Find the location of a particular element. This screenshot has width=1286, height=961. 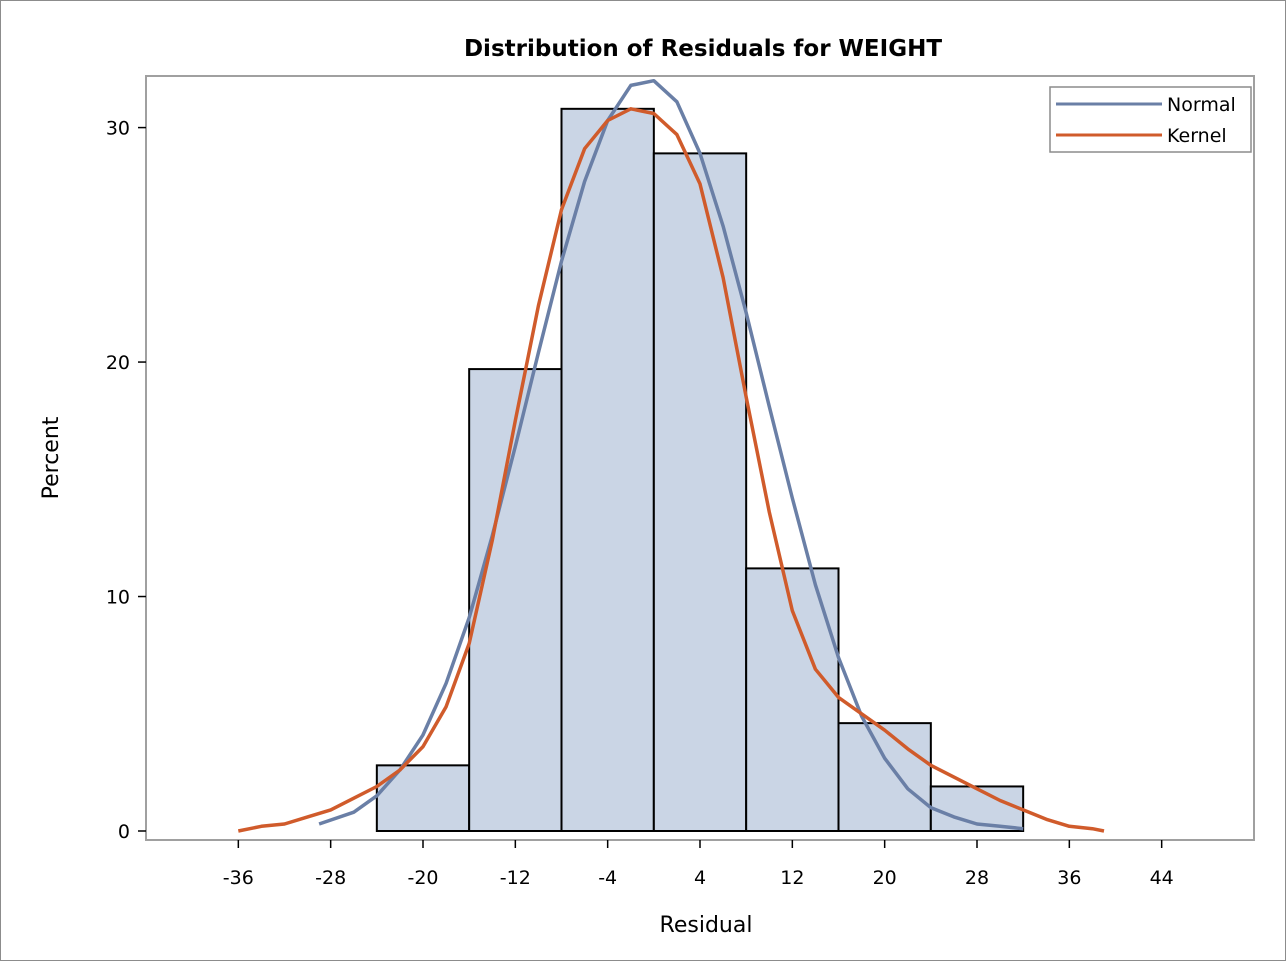

x-tick-label: -20 is located at coordinates (422, 878).